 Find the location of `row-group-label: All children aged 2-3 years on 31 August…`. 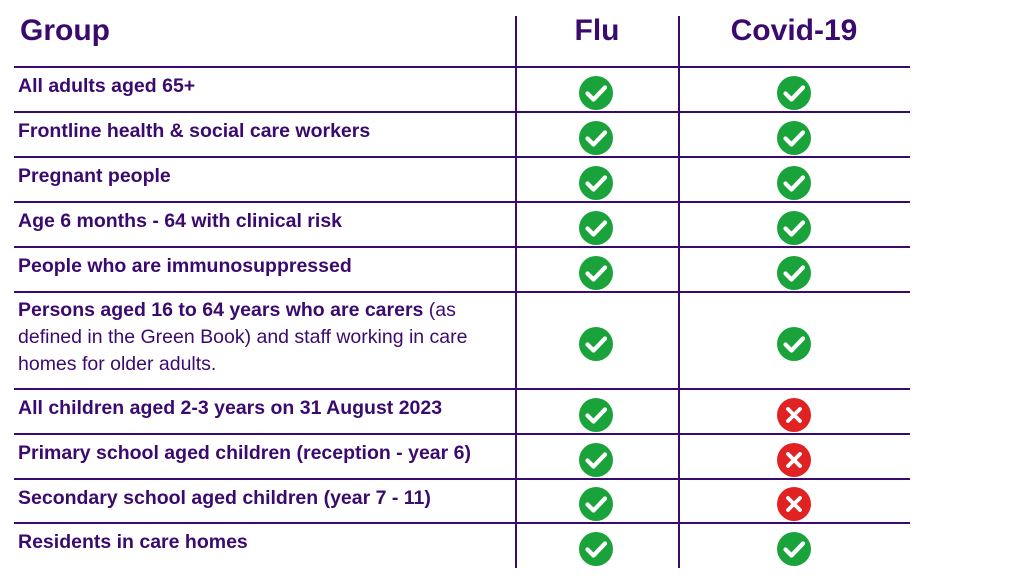

row-group-label: All children aged 2-3 years on 31 August… is located at coordinates (263, 408).